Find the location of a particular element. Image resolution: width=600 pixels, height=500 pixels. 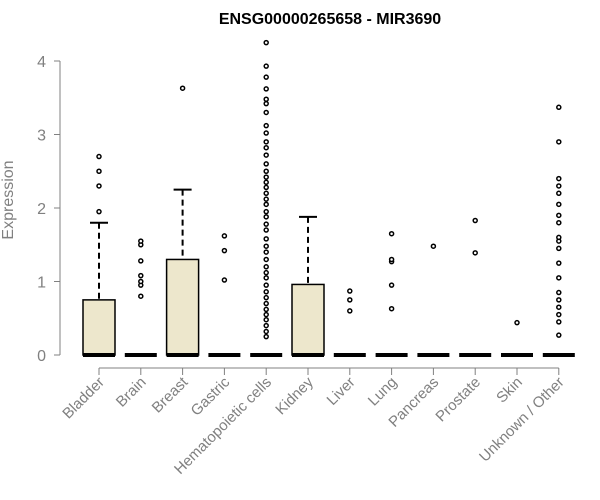

y-tick-label: 1 is located at coordinates (41, 283).